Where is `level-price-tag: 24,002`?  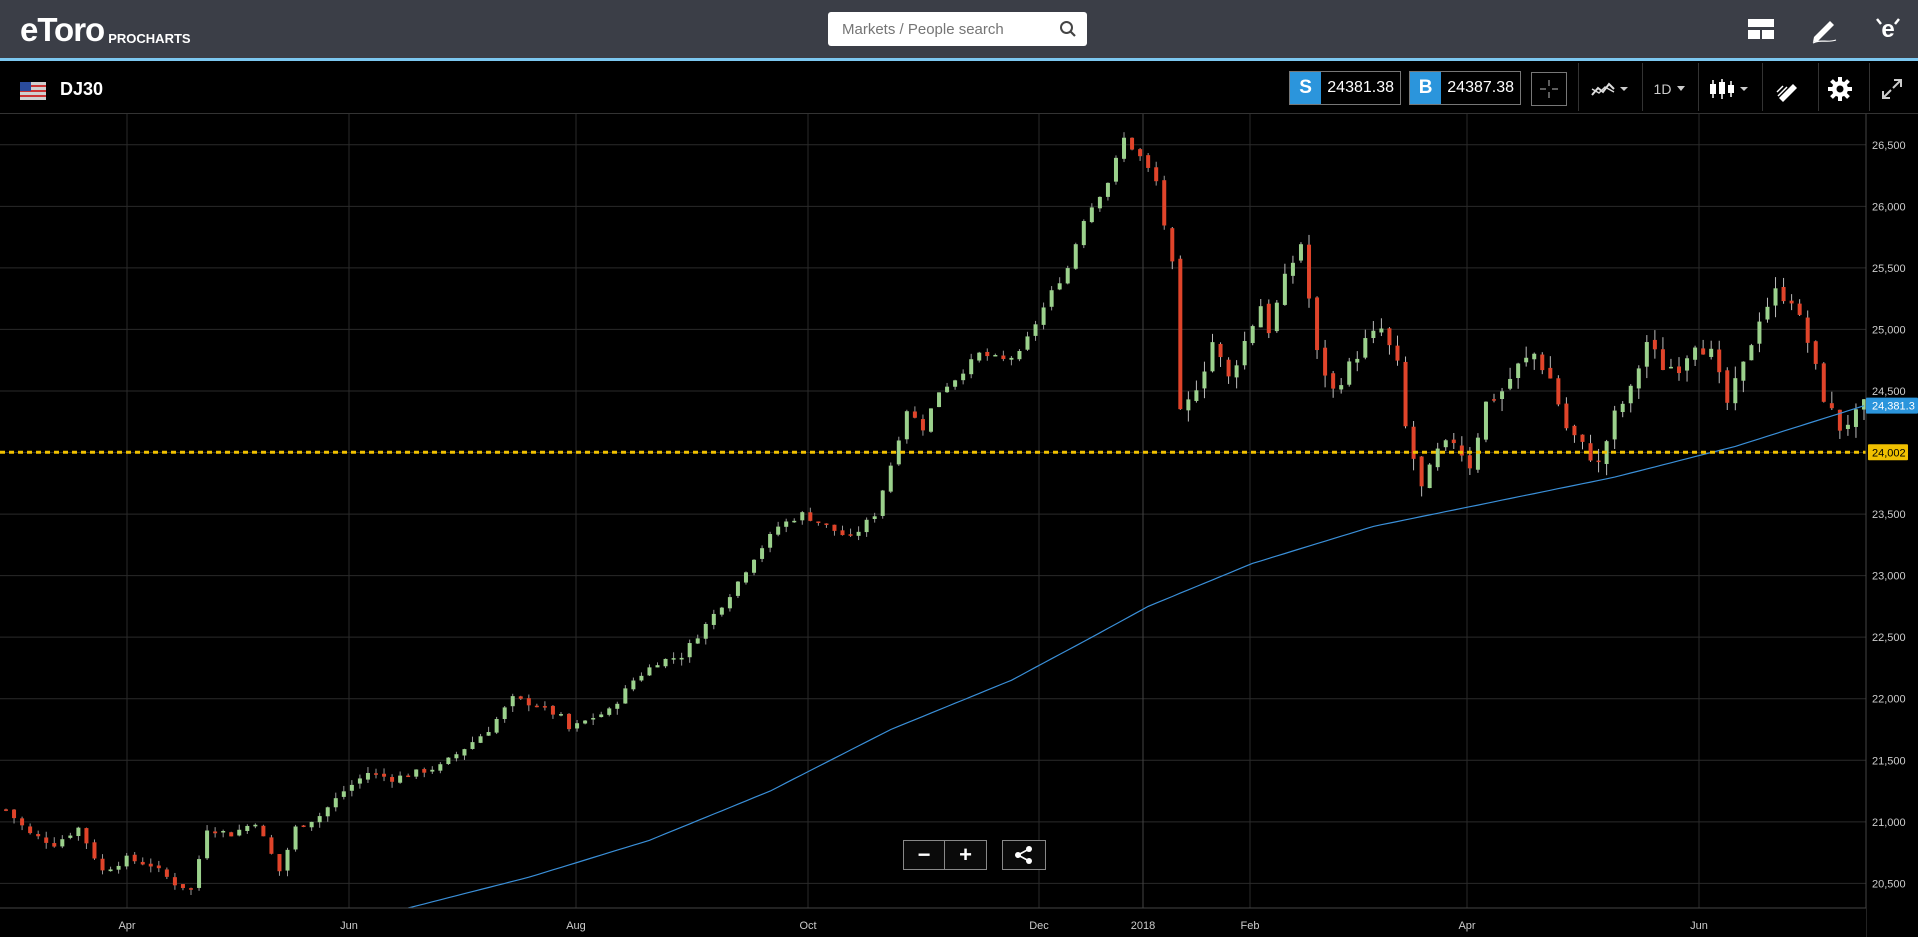 level-price-tag: 24,002 is located at coordinates (1888, 452).